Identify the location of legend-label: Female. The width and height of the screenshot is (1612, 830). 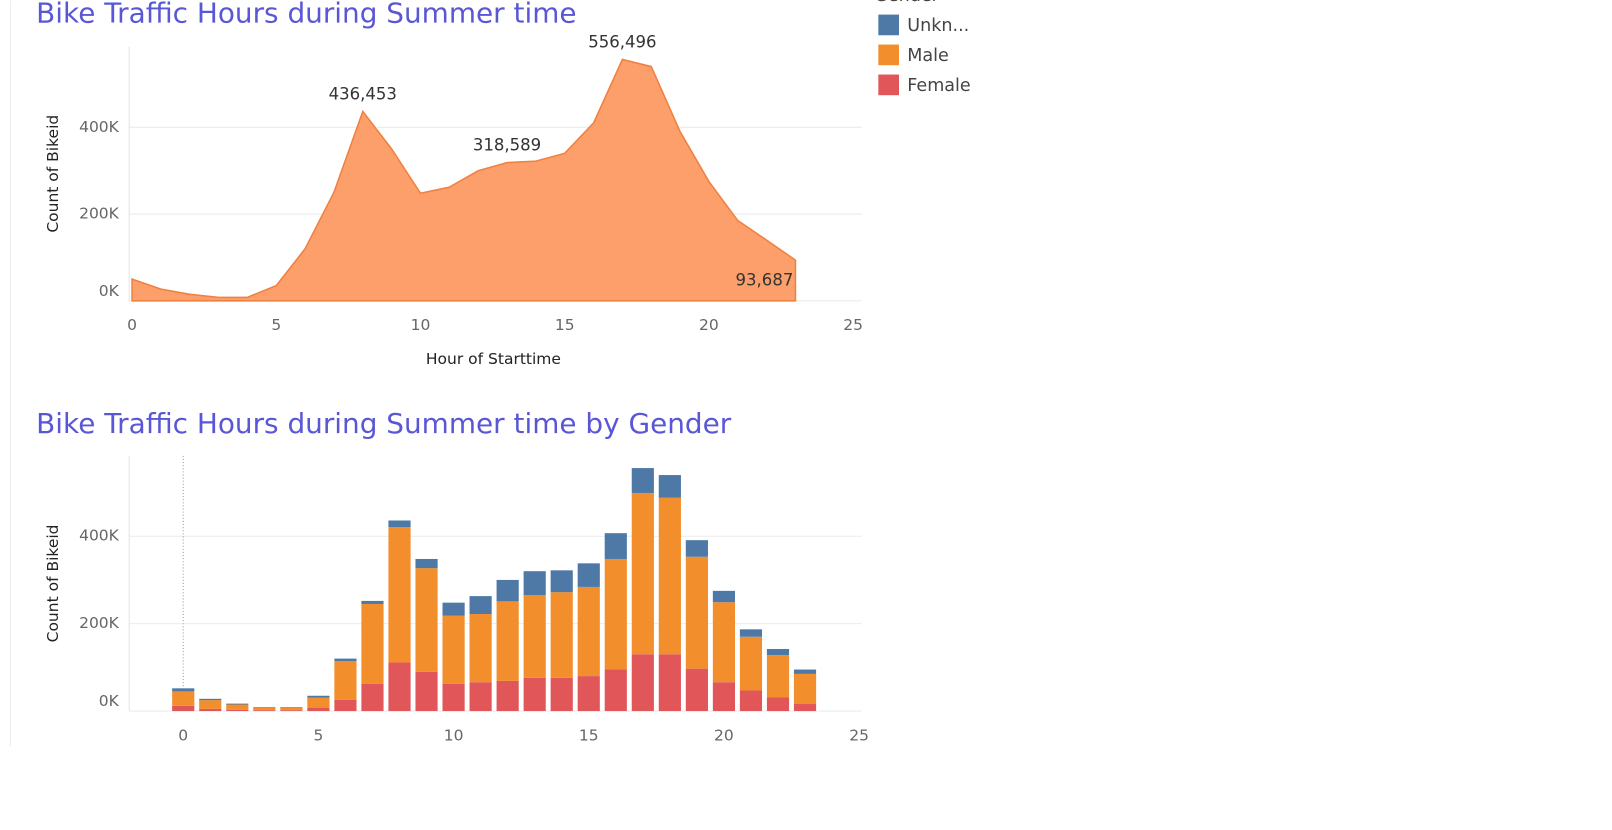
(938, 86).